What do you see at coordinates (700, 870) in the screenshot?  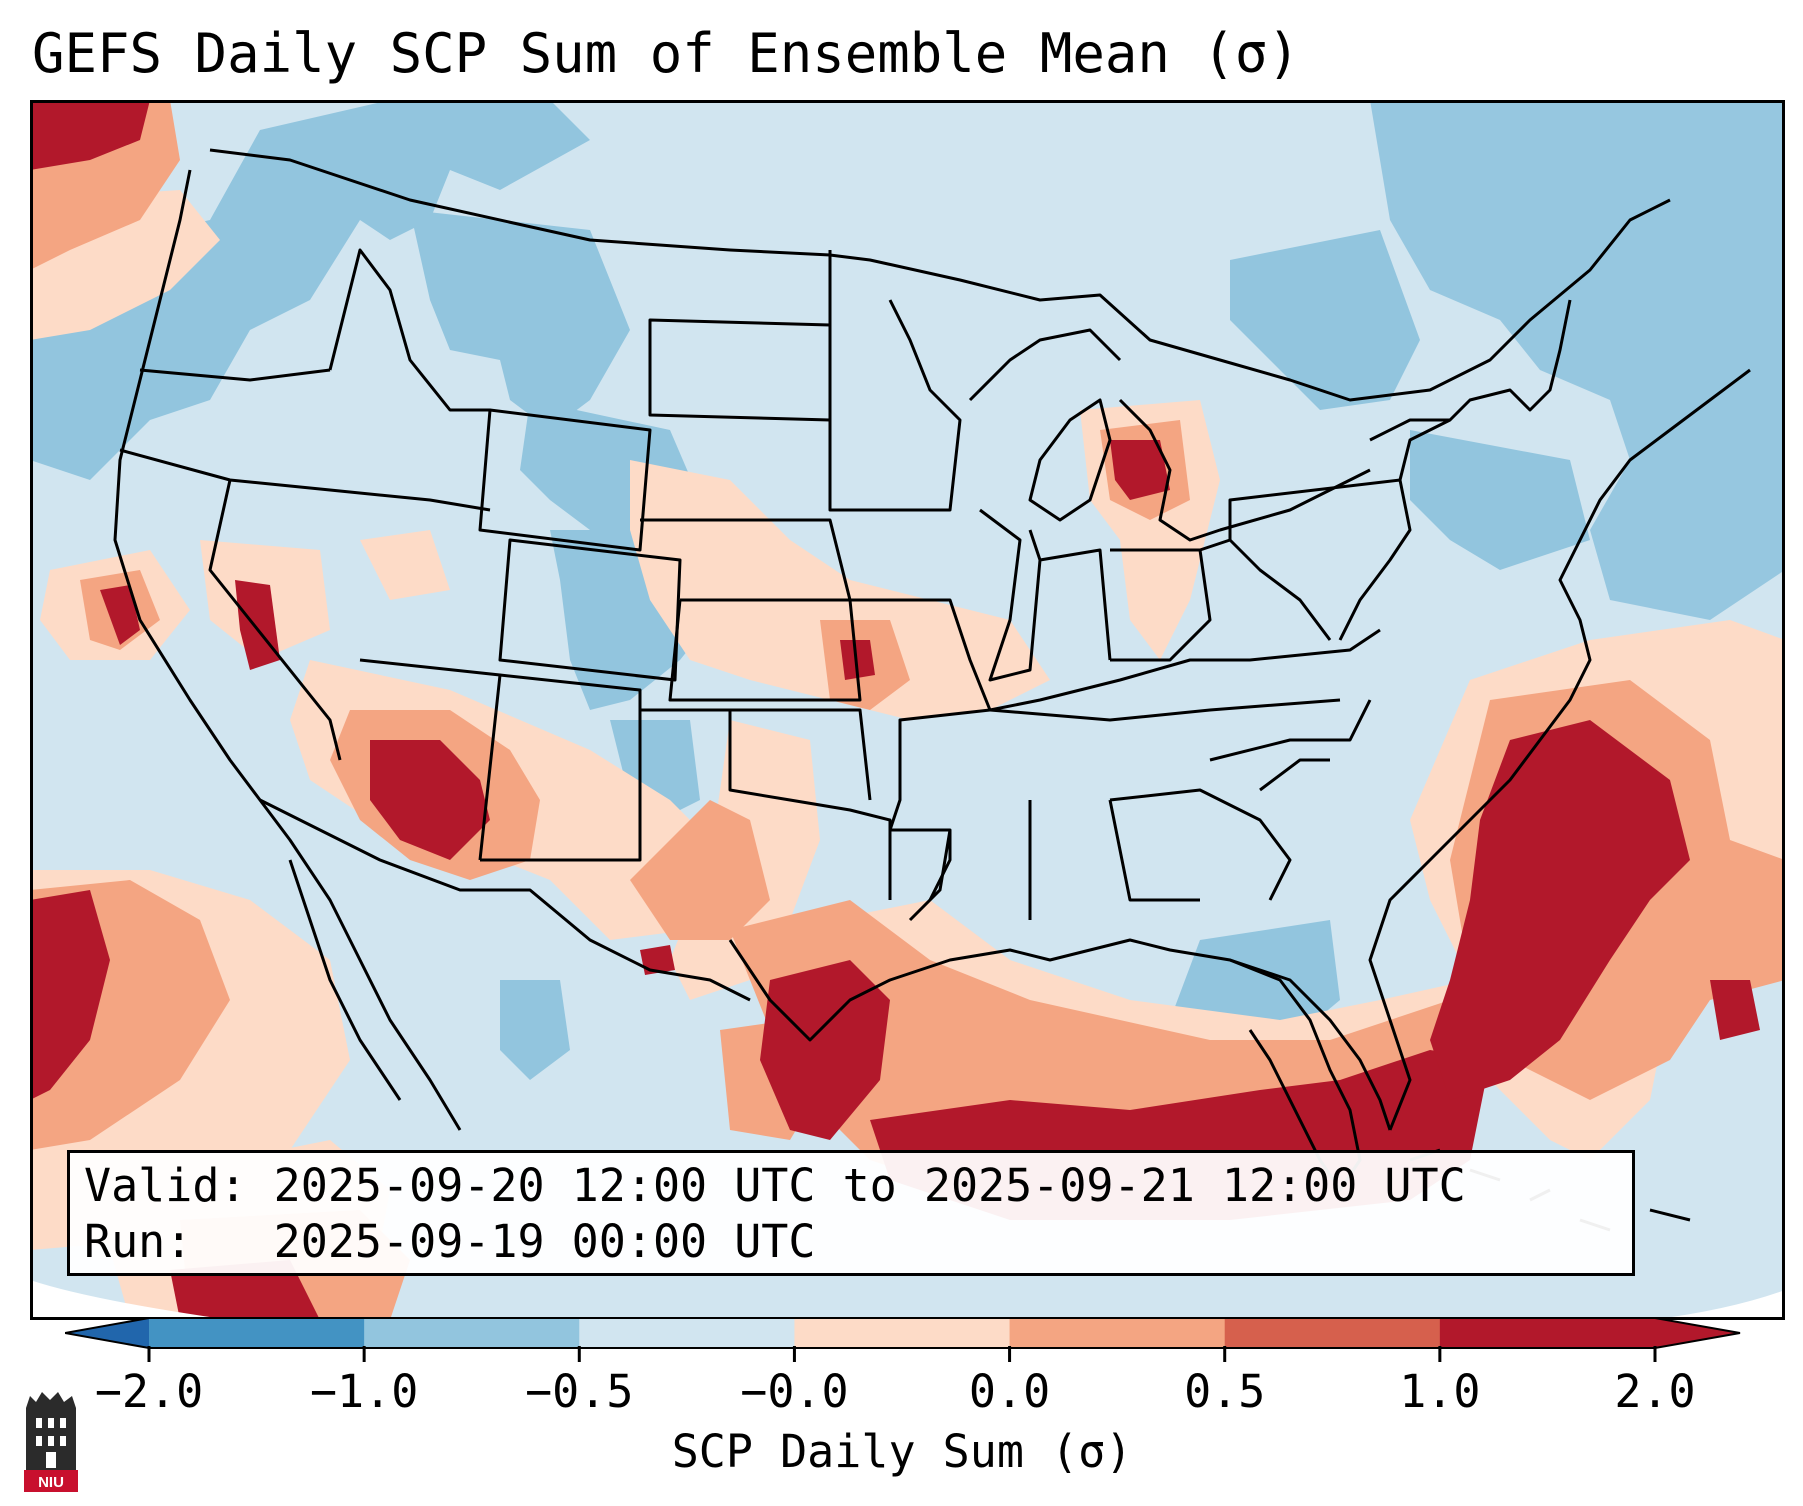 I see `orange-region-nm-tx` at bounding box center [700, 870].